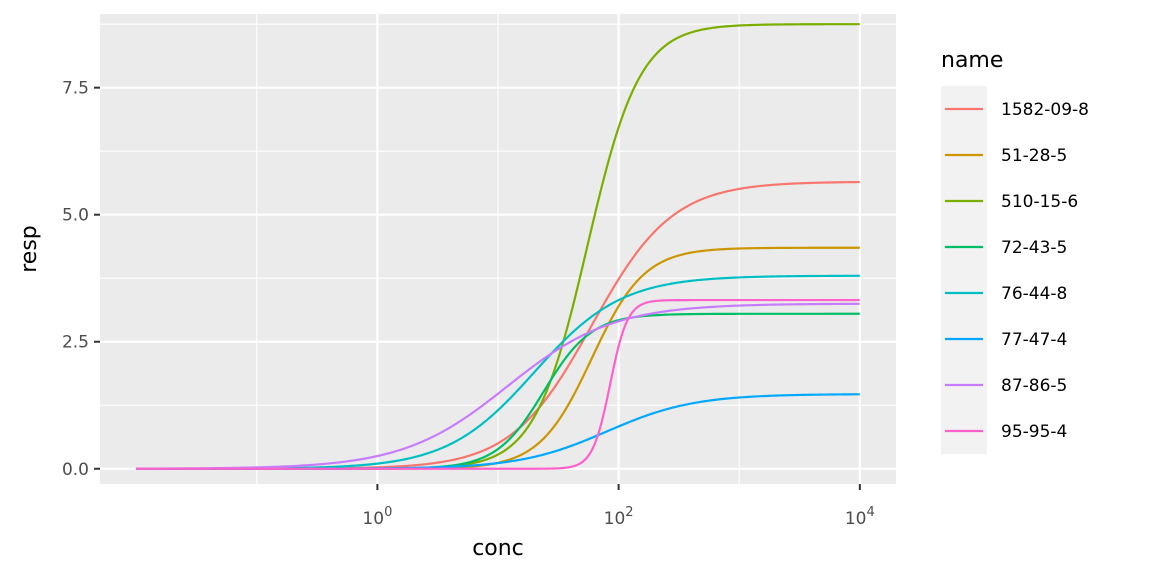  What do you see at coordinates (972, 60) in the screenshot?
I see `legend-title: name` at bounding box center [972, 60].